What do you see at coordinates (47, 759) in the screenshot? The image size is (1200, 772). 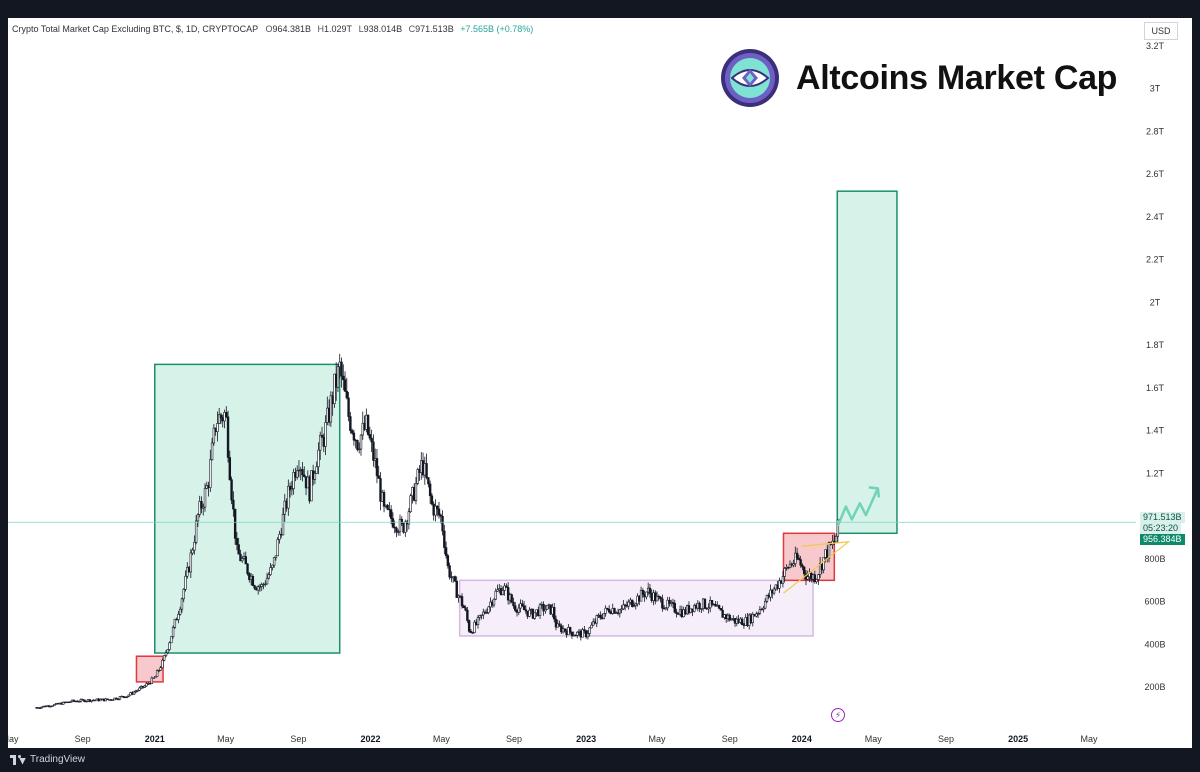 I see `tradingview-logo: TradingView` at bounding box center [47, 759].